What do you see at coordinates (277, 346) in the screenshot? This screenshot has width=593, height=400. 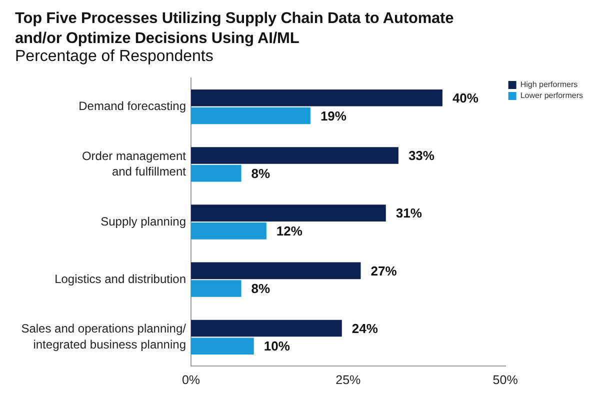 I see `data-label: 10%` at bounding box center [277, 346].